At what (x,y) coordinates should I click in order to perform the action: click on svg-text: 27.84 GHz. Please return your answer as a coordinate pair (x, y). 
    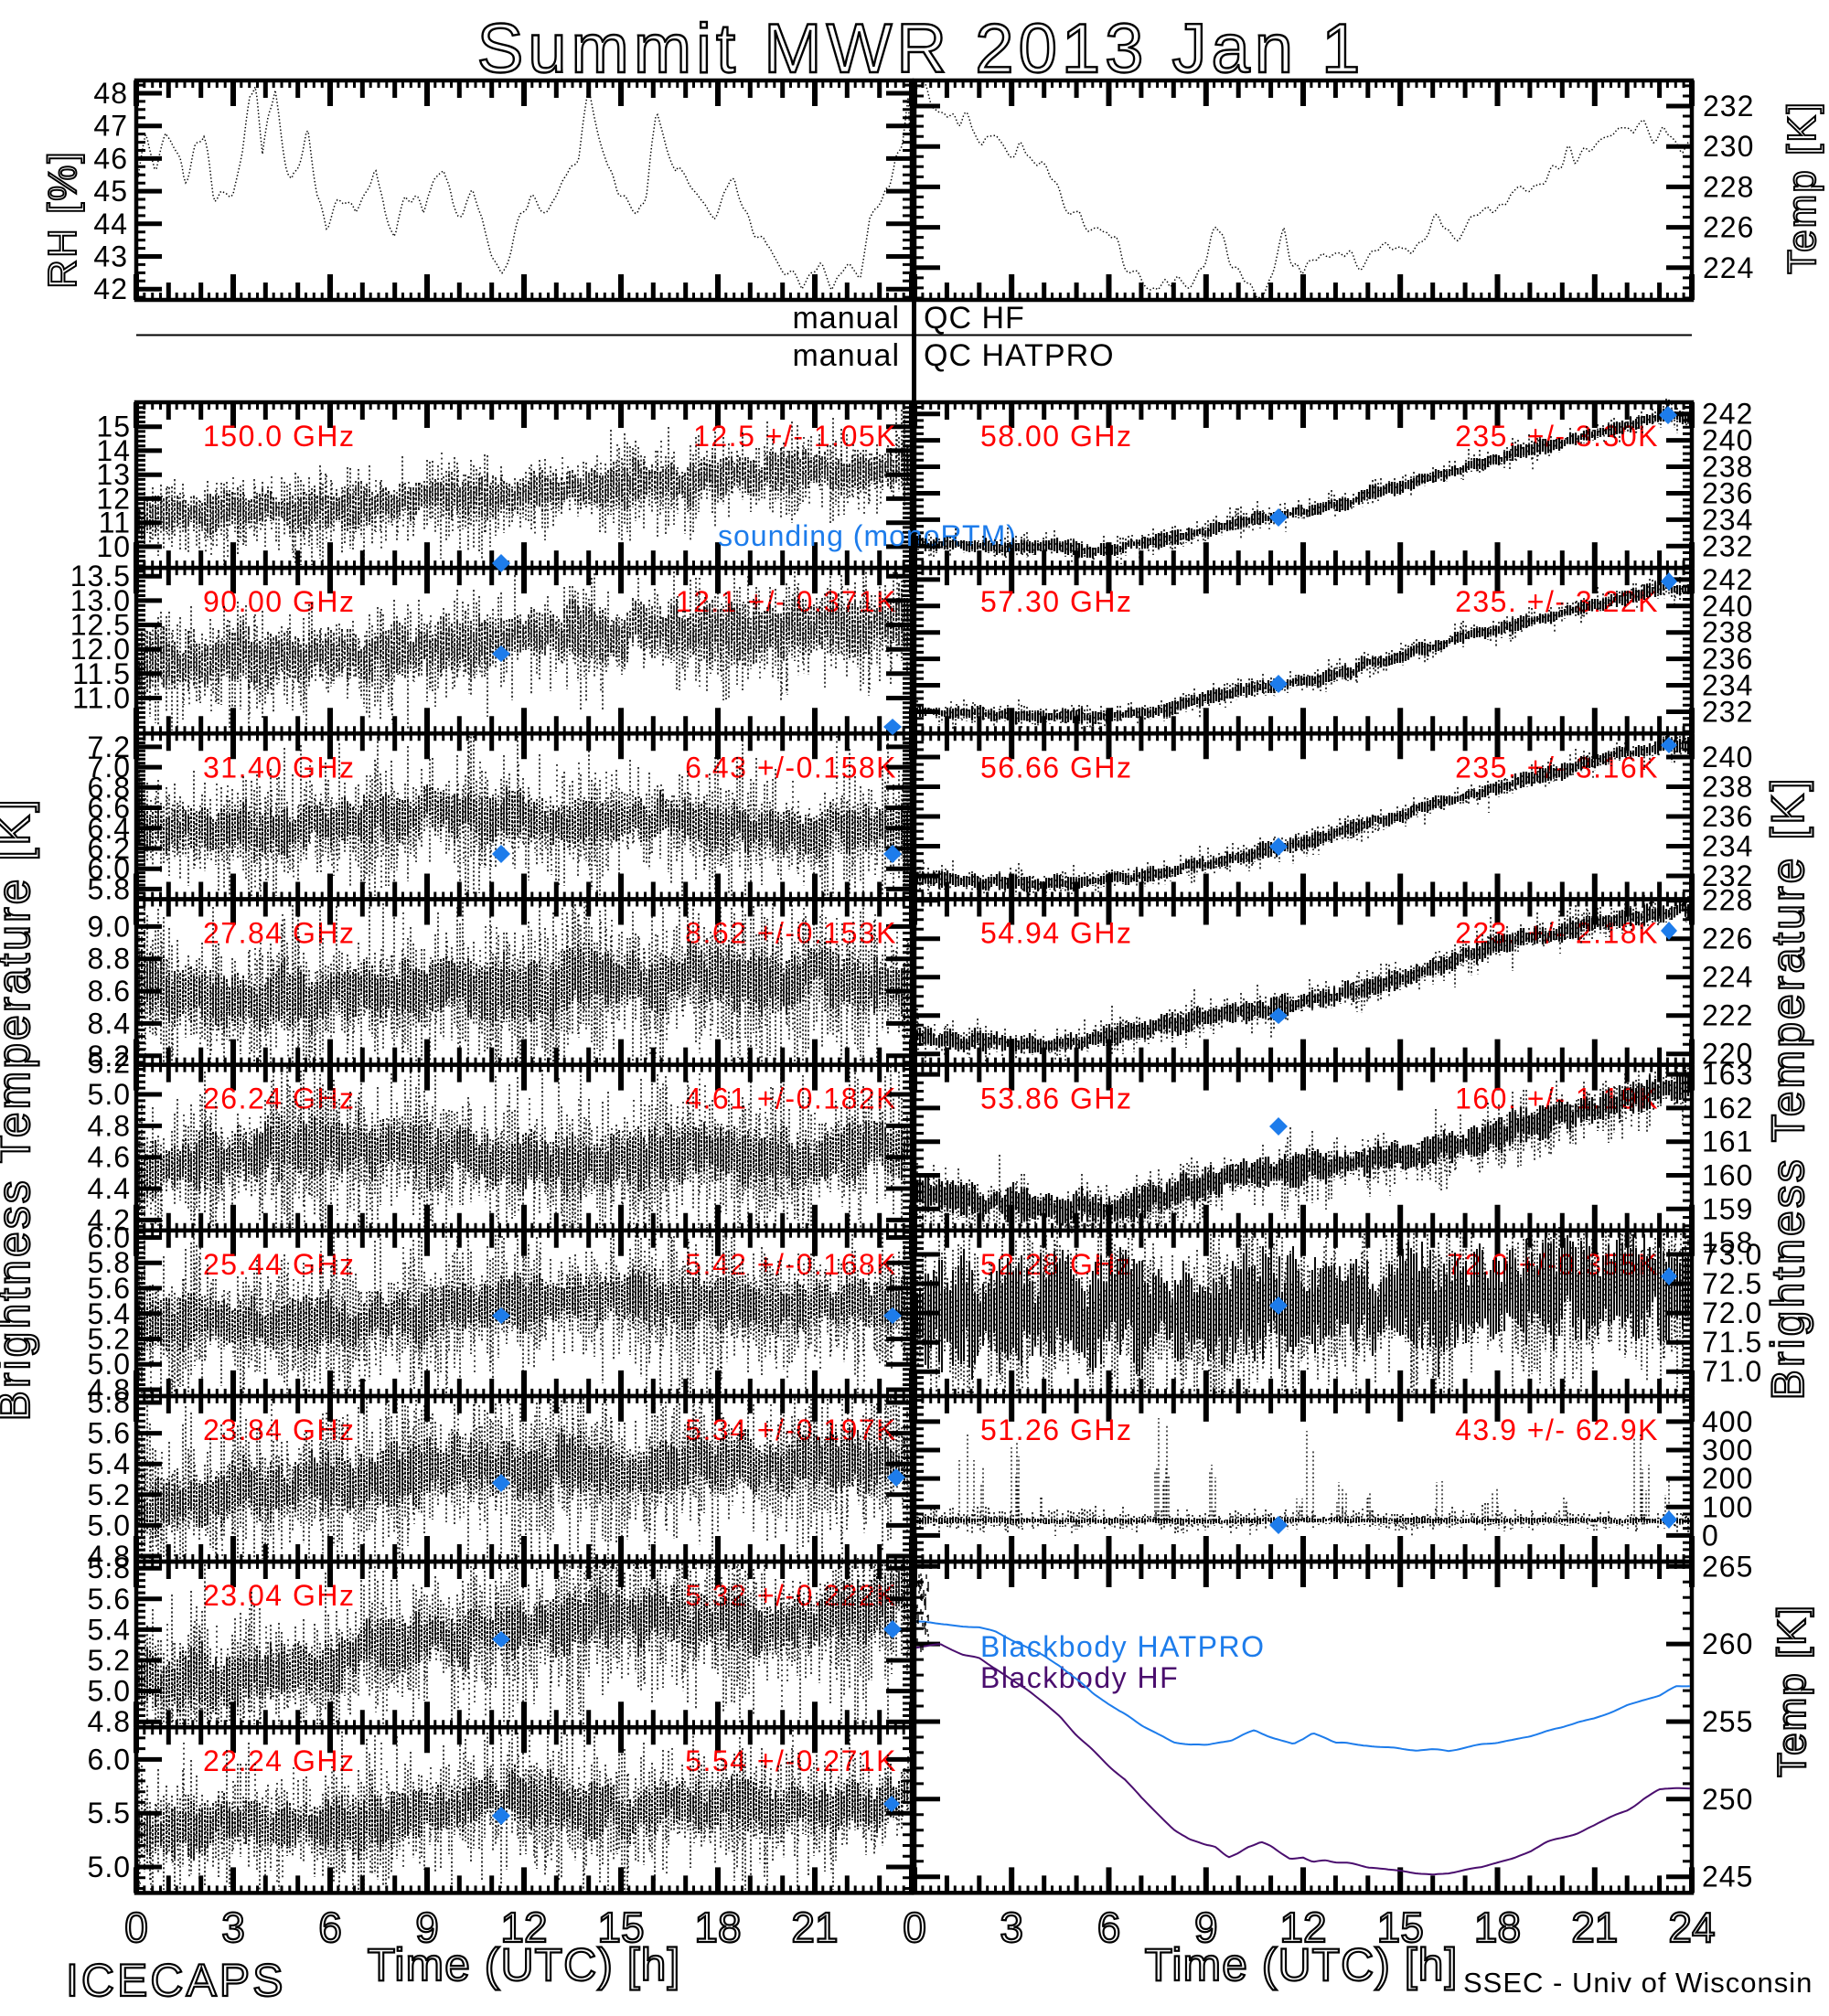
    Looking at the image, I should click on (279, 933).